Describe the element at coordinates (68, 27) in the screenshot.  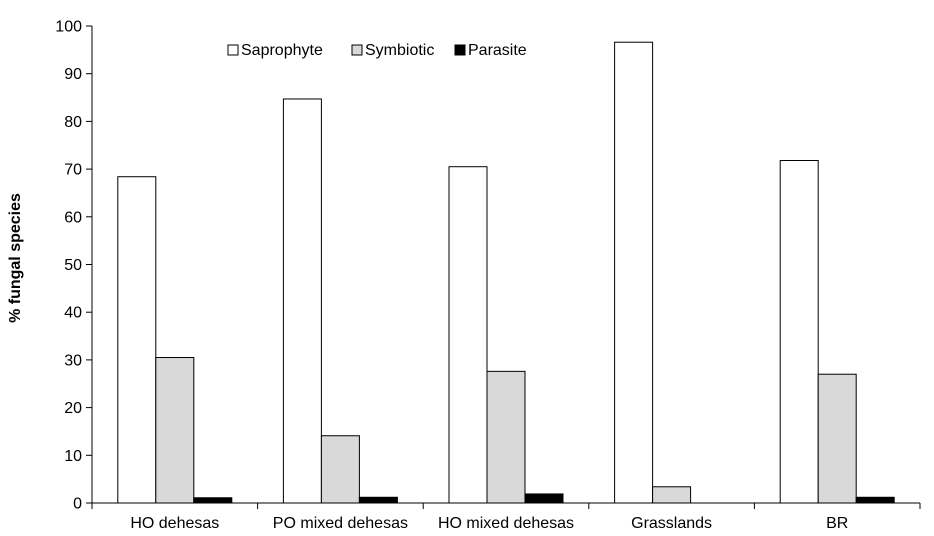
I see `y-tick-label: 100` at that location.